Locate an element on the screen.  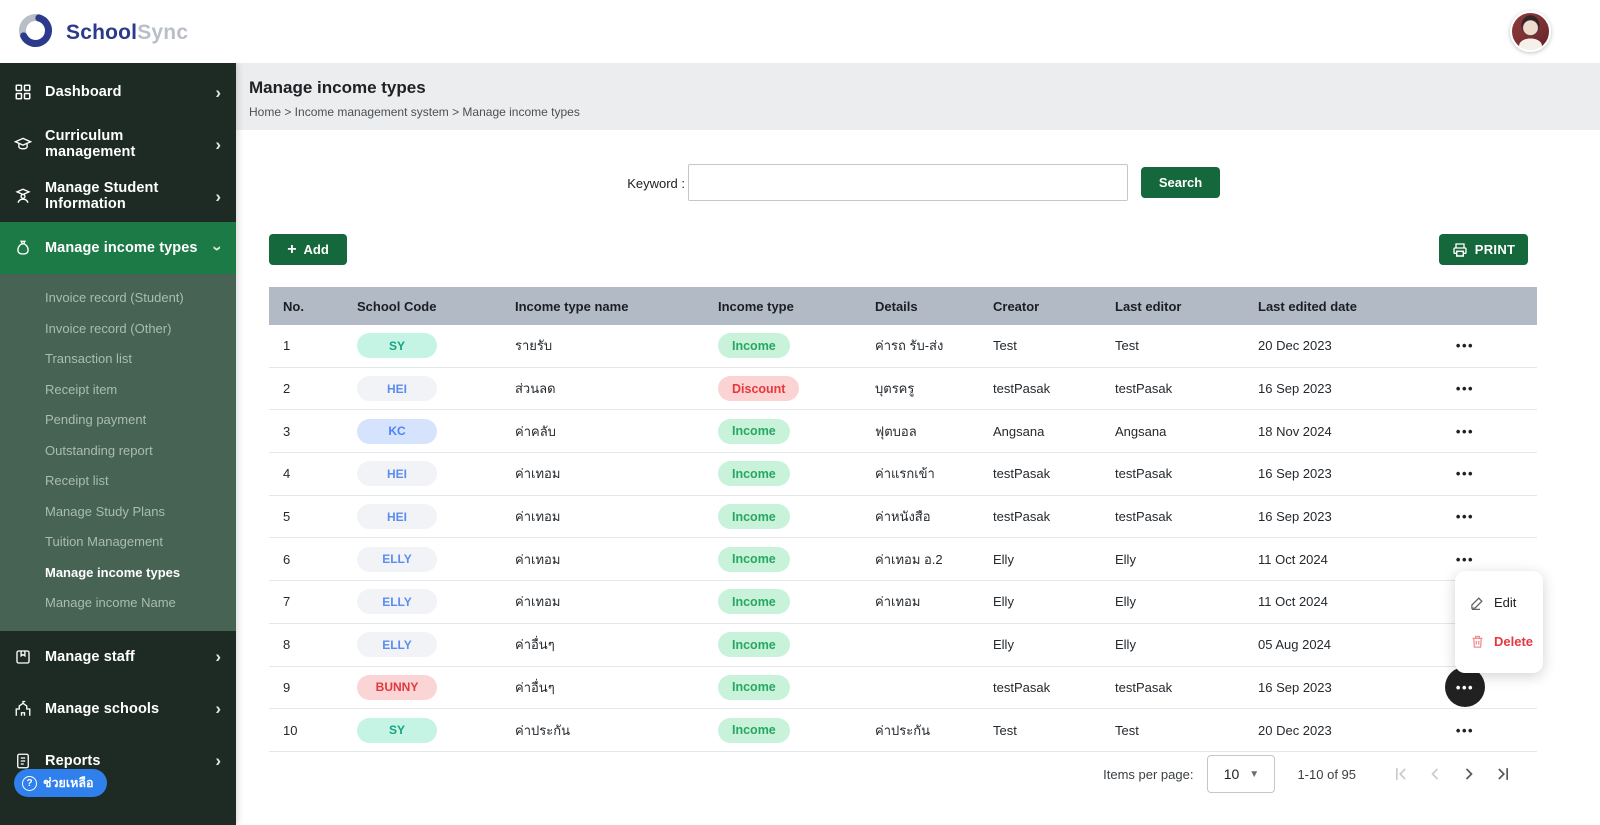
help-button: ? ช่วยเหลือ is located at coordinates (60, 783).